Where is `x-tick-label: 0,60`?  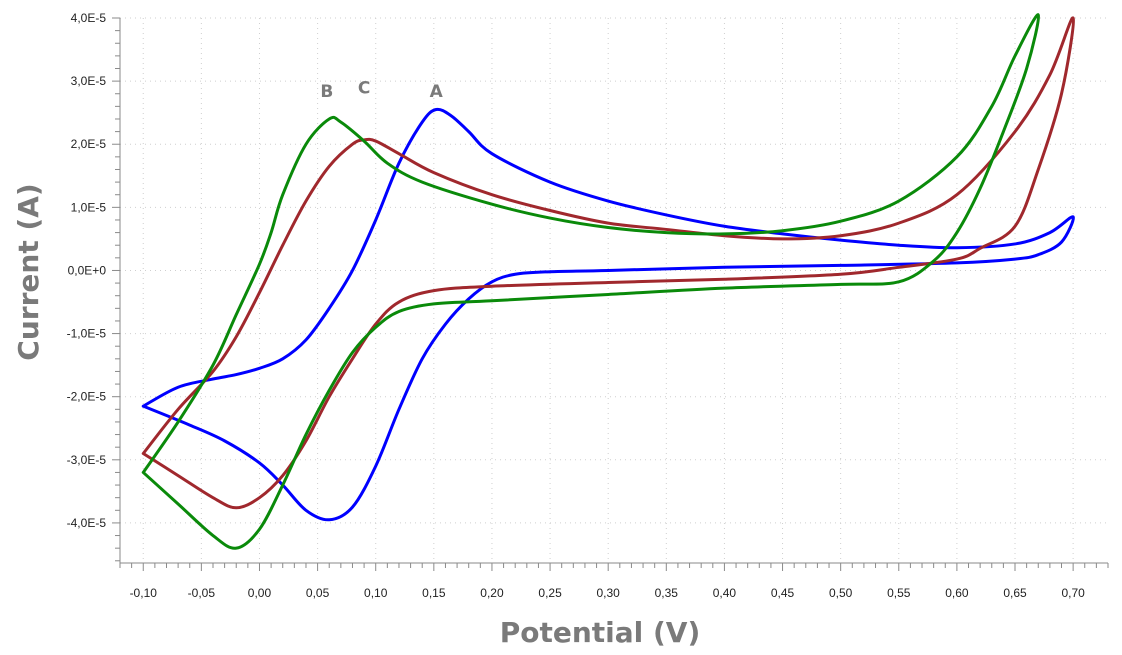
x-tick-label: 0,60 is located at coordinates (957, 593).